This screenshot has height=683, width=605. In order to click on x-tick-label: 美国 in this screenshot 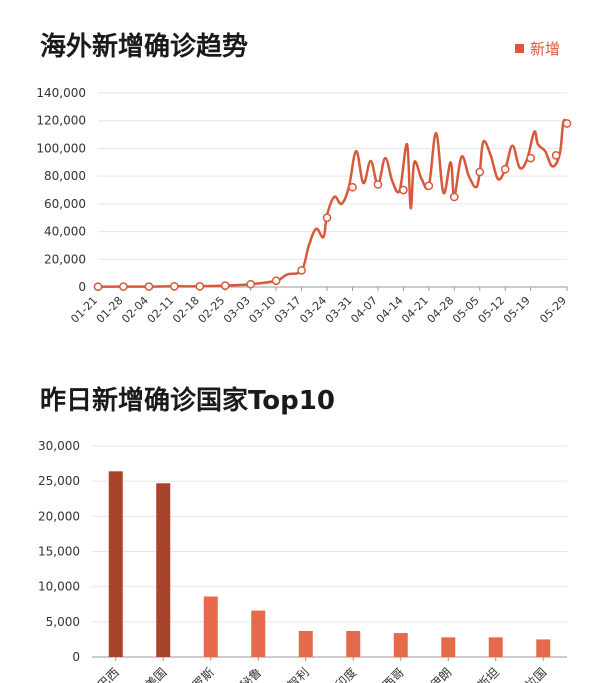, I will do `click(155, 674)`.